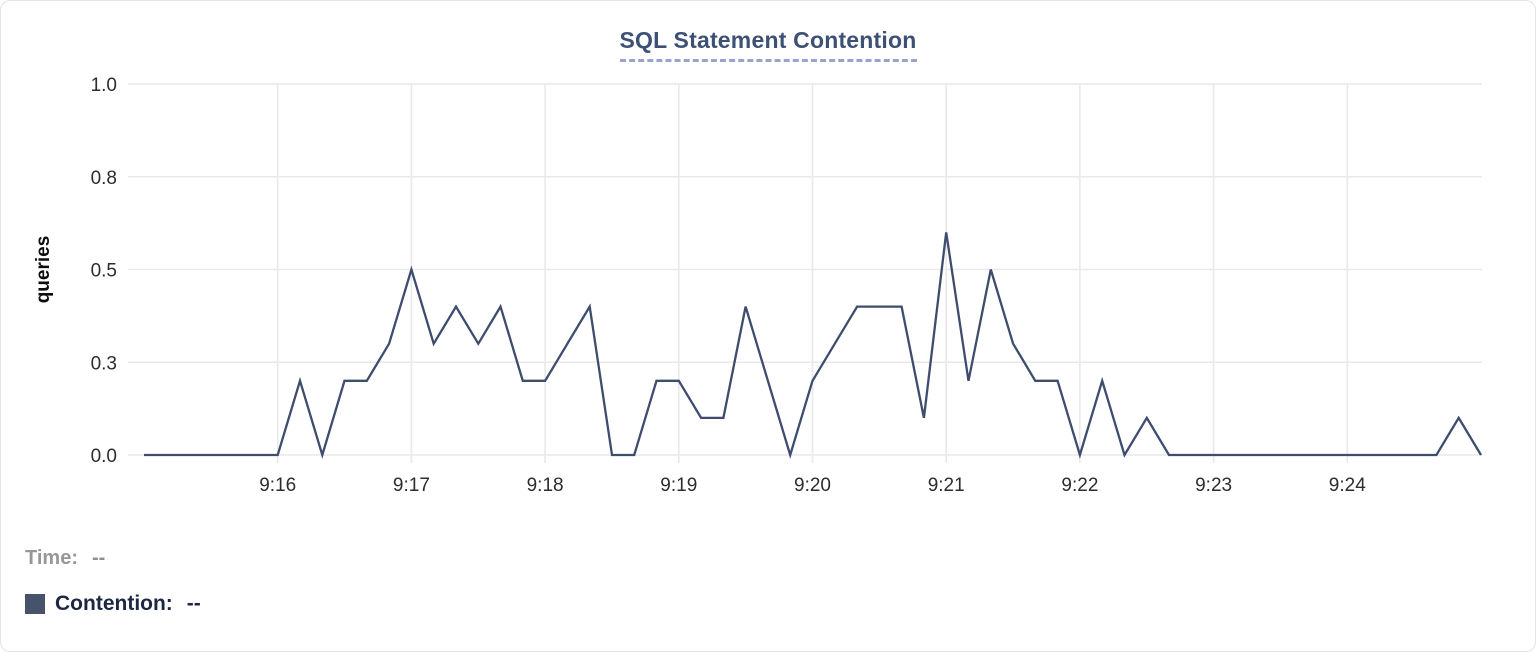  I want to click on chart-legend: Time: -- Contention: --, so click(113, 581).